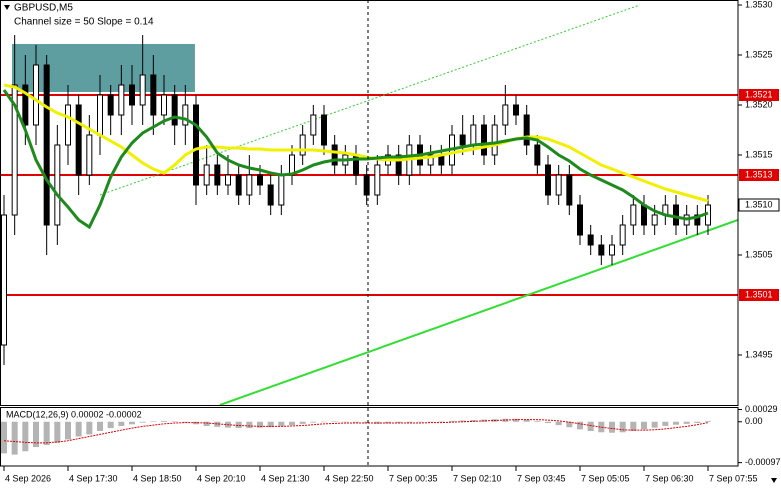 The height and width of the screenshot is (489, 781). I want to click on macd-y-tick-label: 0.00, so click(754, 421).